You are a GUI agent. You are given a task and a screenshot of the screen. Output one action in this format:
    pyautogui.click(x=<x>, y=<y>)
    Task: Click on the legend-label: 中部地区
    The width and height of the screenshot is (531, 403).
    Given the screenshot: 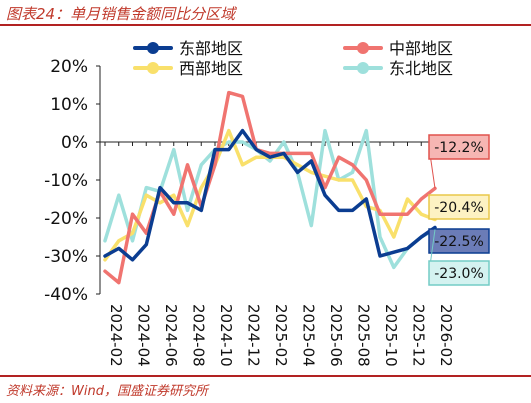 What is the action you would take?
    pyautogui.click(x=421, y=48)
    